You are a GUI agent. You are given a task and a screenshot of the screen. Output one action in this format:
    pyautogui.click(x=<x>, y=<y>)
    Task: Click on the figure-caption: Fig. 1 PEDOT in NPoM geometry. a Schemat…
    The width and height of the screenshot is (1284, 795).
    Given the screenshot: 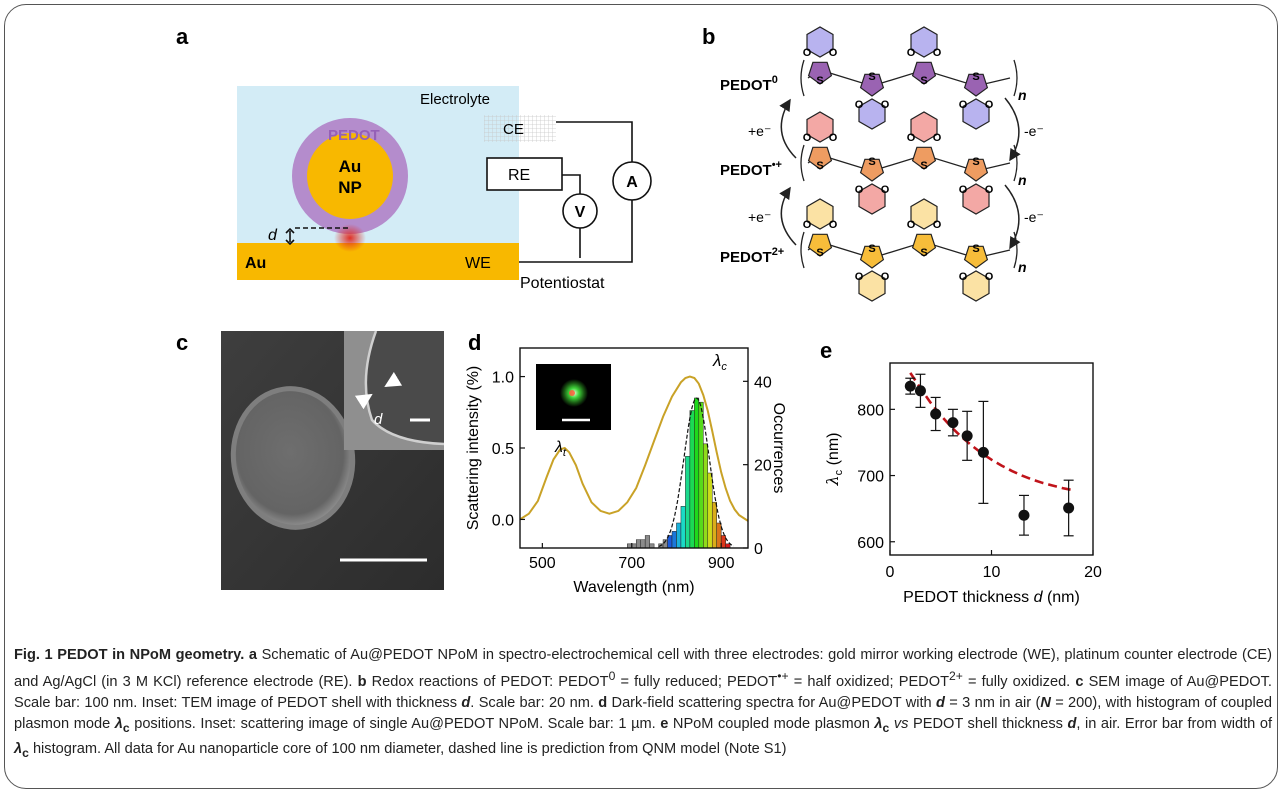 What is the action you would take?
    pyautogui.click(x=643, y=703)
    